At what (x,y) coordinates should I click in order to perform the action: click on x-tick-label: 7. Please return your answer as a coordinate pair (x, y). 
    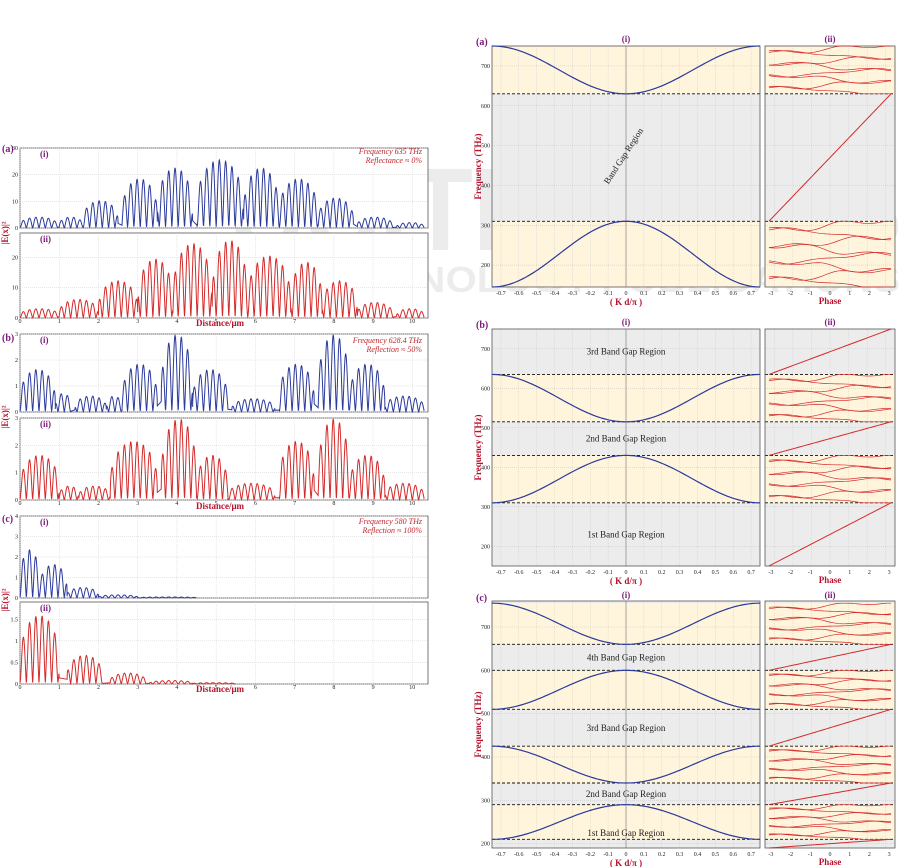
    Looking at the image, I should click on (294, 322).